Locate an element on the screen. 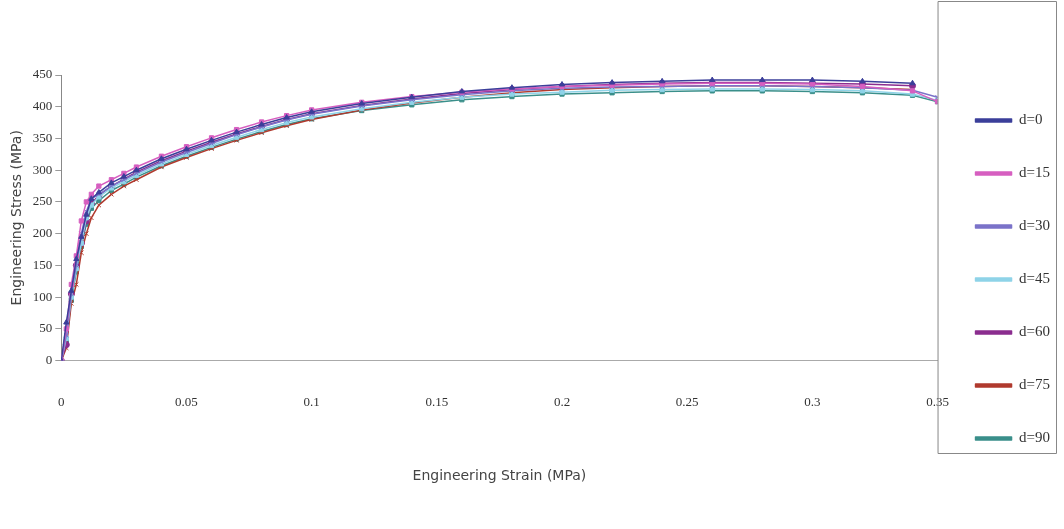 The image size is (1064, 529). x-tick-label: 0.3 is located at coordinates (812, 401).